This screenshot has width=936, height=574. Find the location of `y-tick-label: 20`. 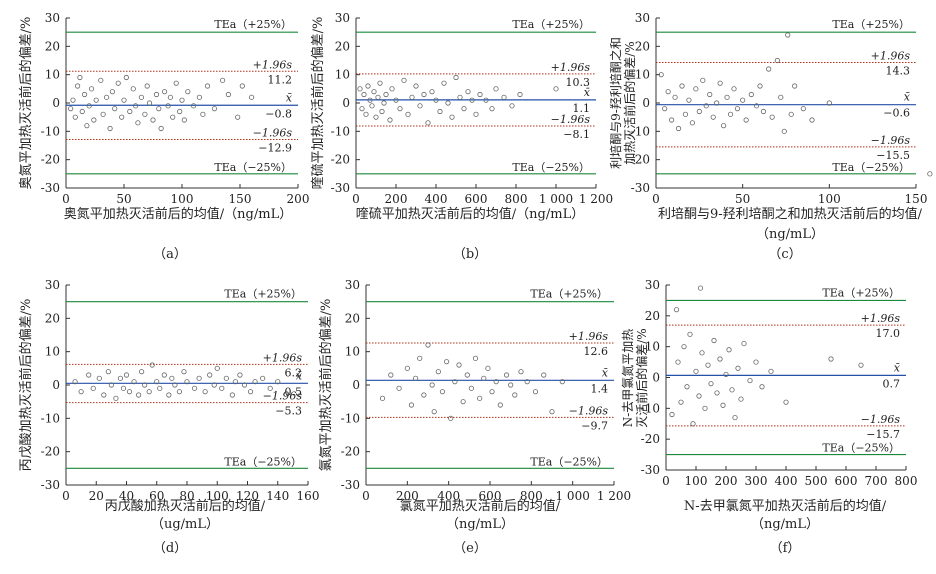

y-tick-label: 20 is located at coordinates (642, 46).